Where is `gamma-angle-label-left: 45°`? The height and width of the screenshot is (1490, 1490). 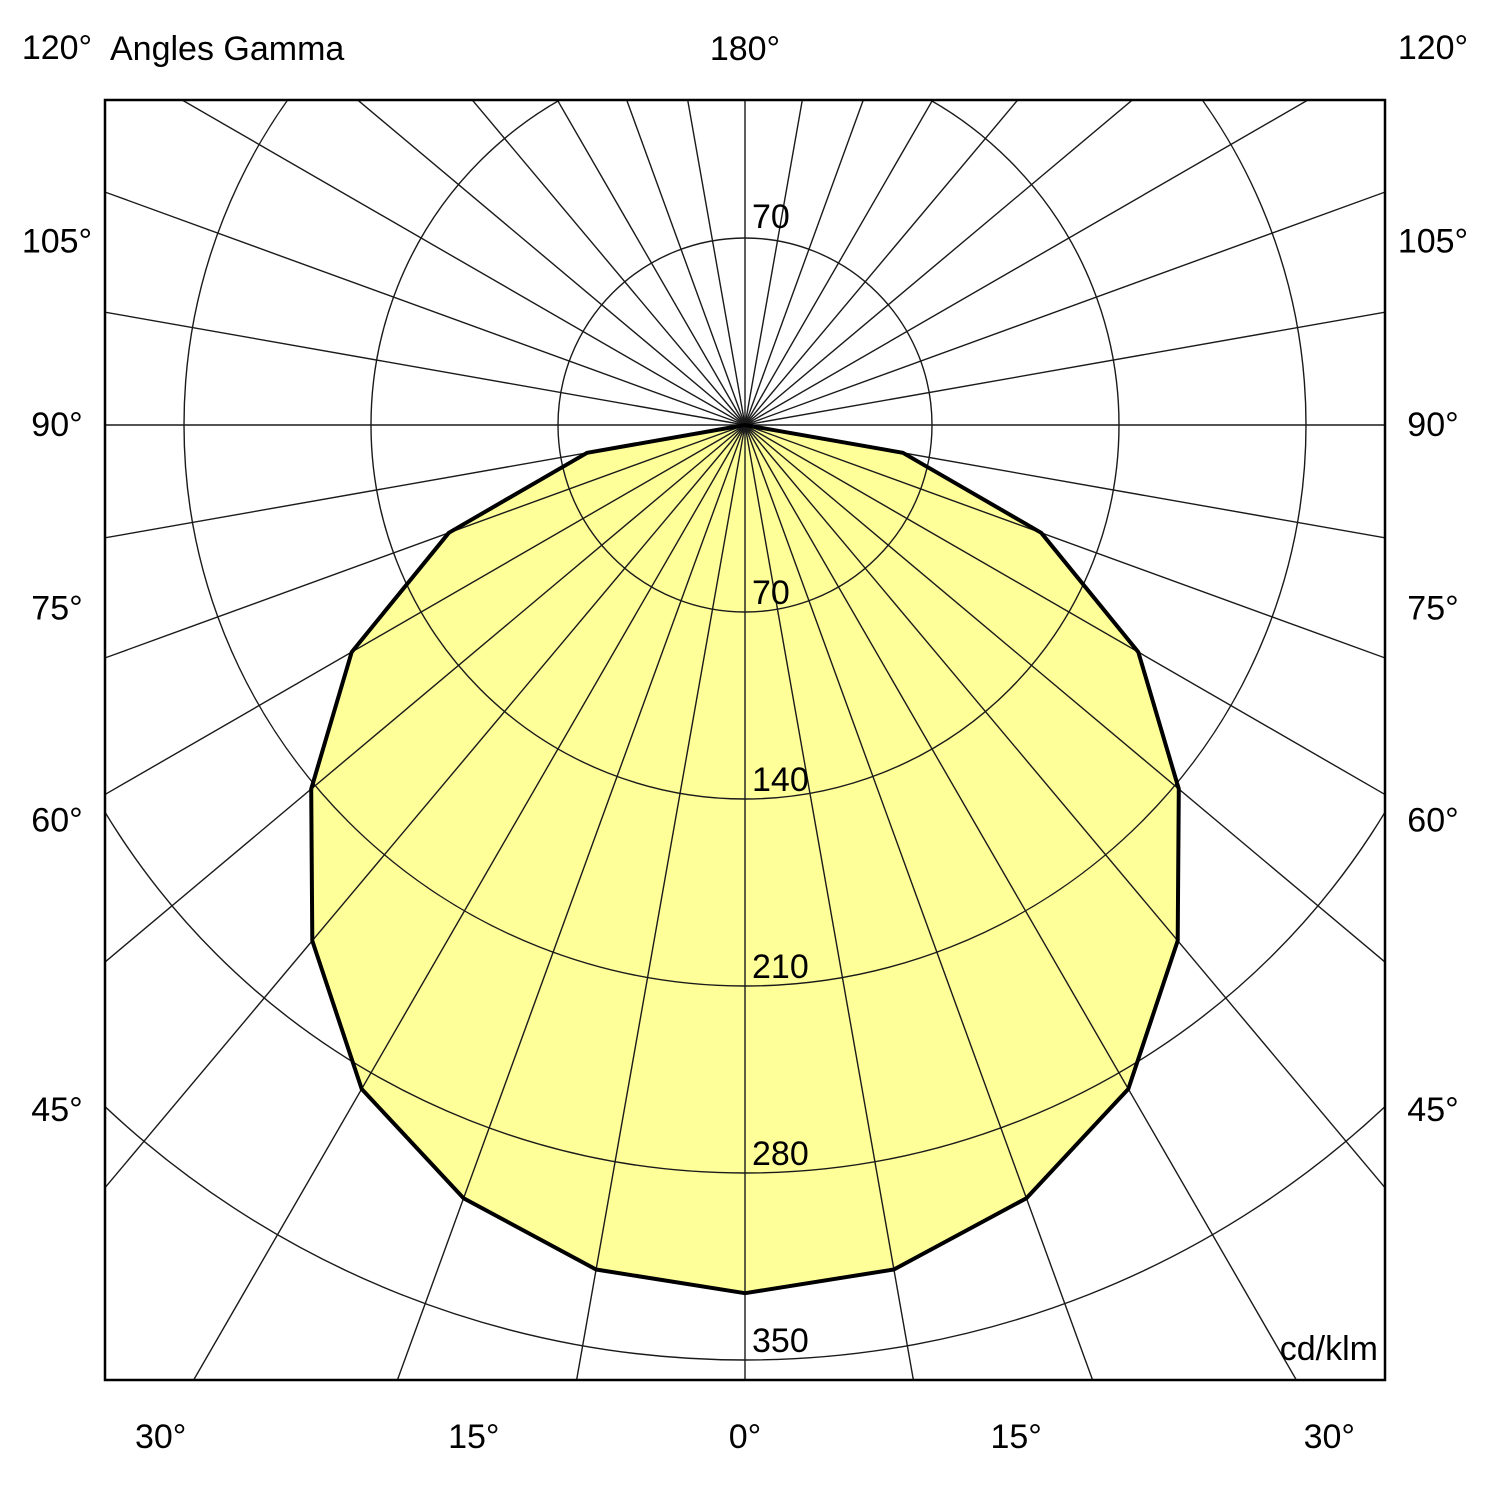 gamma-angle-label-left: 45° is located at coordinates (56, 1110).